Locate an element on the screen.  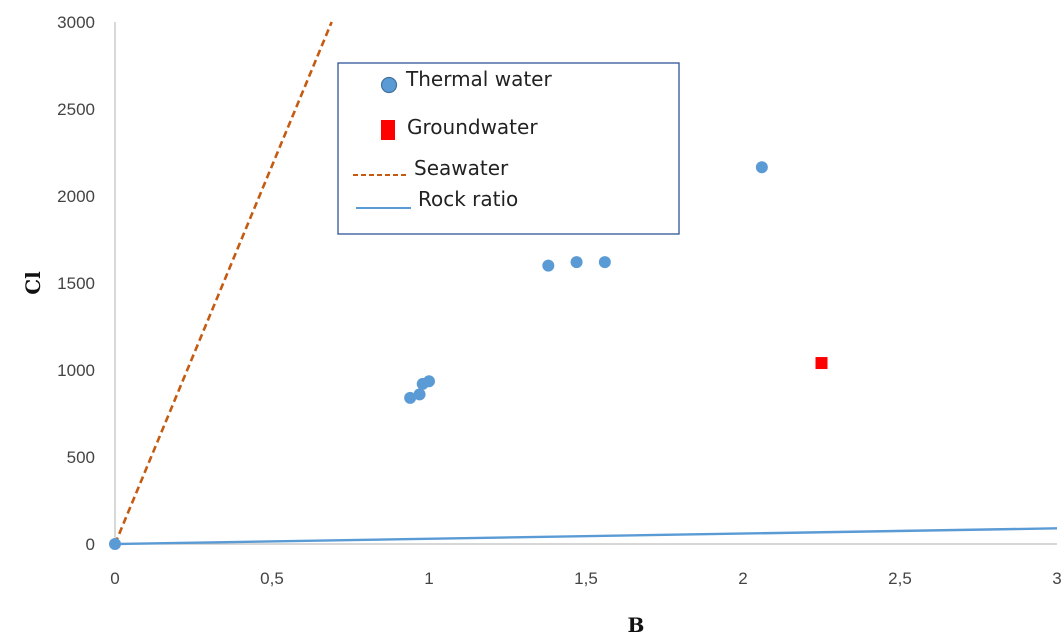
x-tick-label: 3 is located at coordinates (1056, 578).